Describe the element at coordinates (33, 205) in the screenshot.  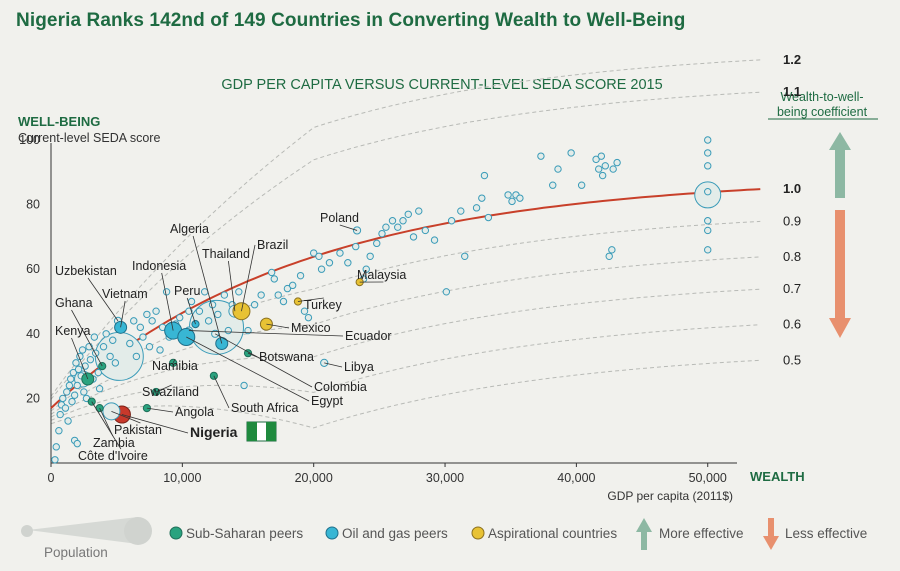
I see `y-tick-label: 80` at that location.